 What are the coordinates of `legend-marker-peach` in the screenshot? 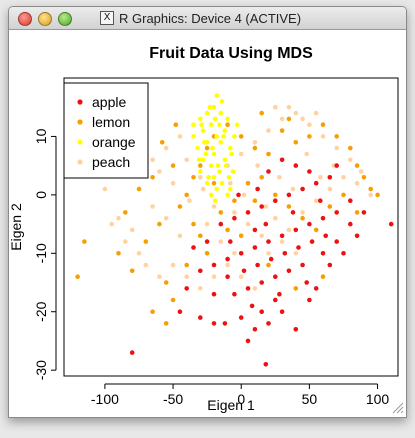 It's located at (80, 162).